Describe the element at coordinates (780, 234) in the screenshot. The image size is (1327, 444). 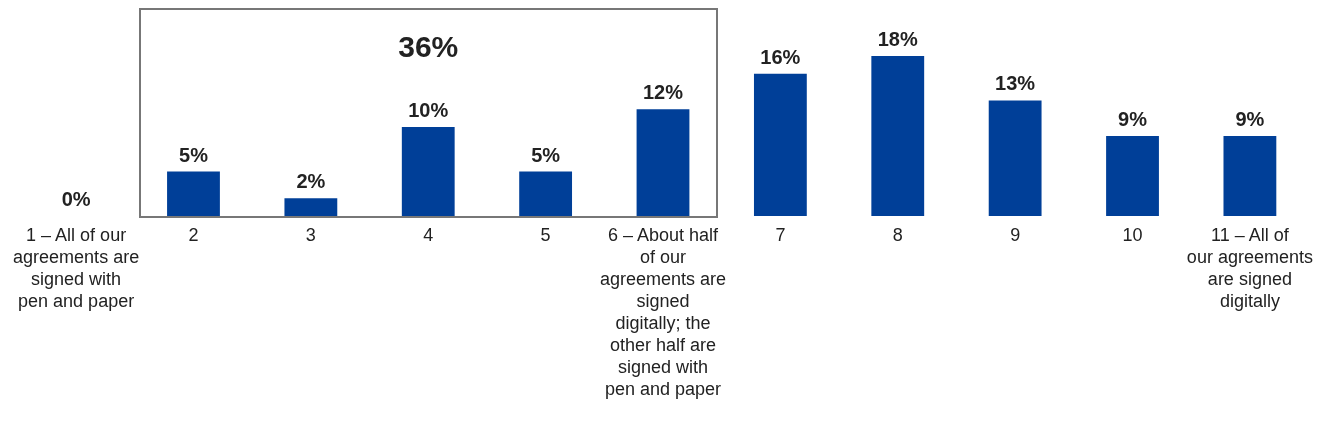
I see `x-tick-label: 7` at that location.